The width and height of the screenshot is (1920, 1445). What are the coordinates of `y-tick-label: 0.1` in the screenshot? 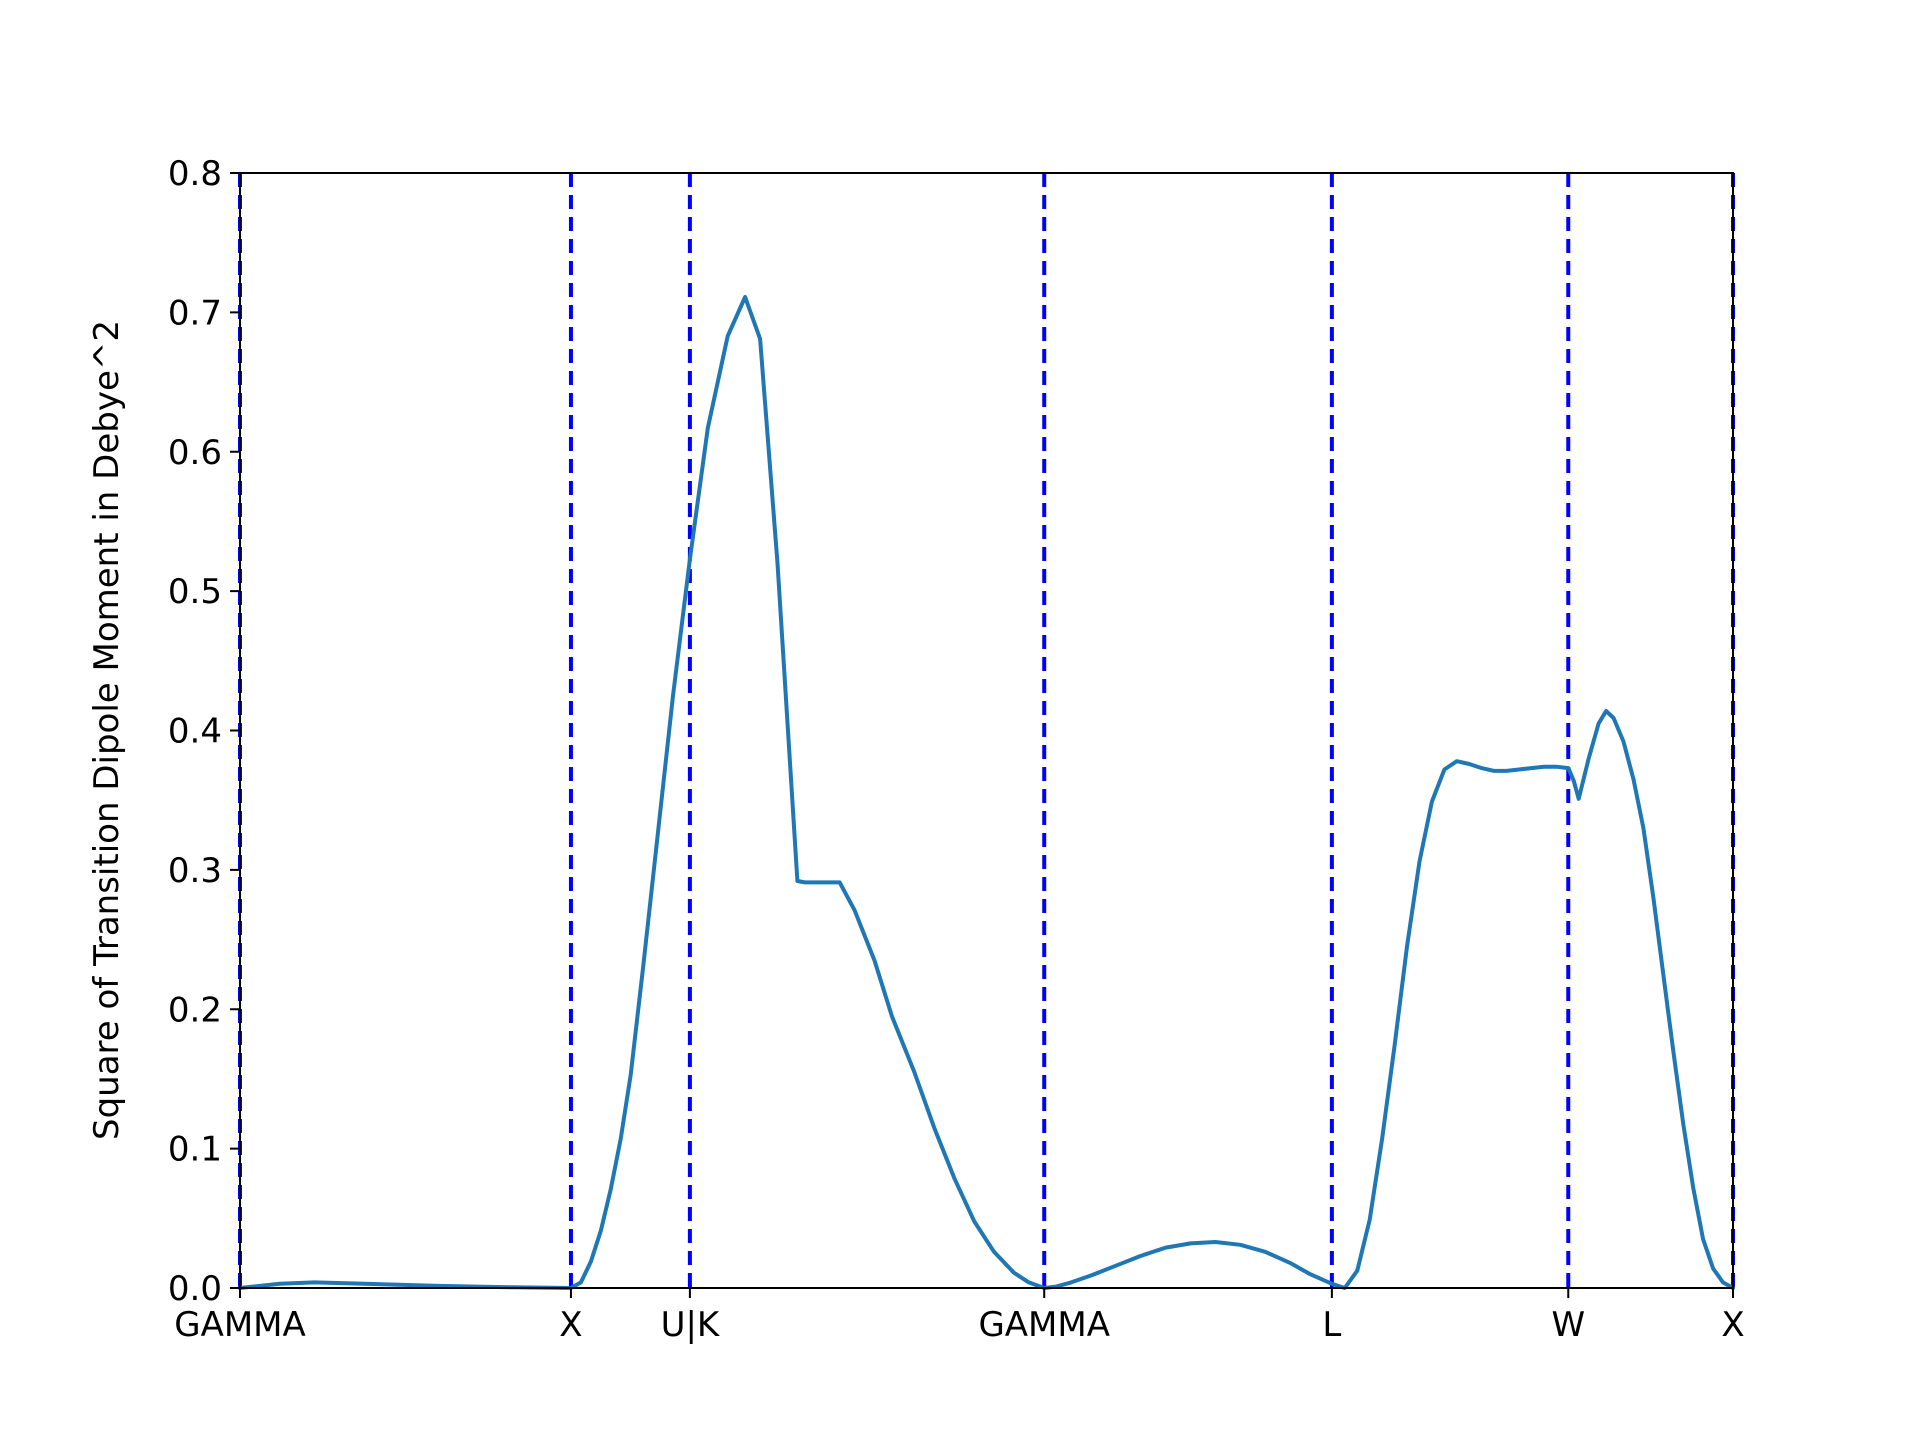 It's located at (195, 1150).